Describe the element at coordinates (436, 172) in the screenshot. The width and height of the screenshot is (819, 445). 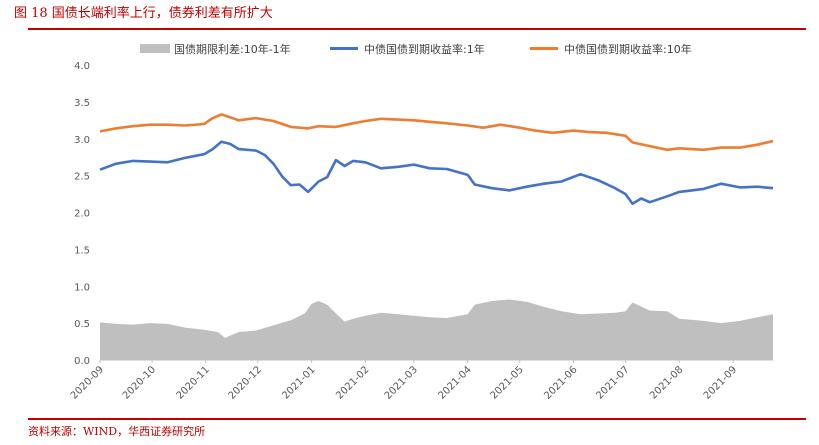
I see `series-line-1y-yield` at that location.